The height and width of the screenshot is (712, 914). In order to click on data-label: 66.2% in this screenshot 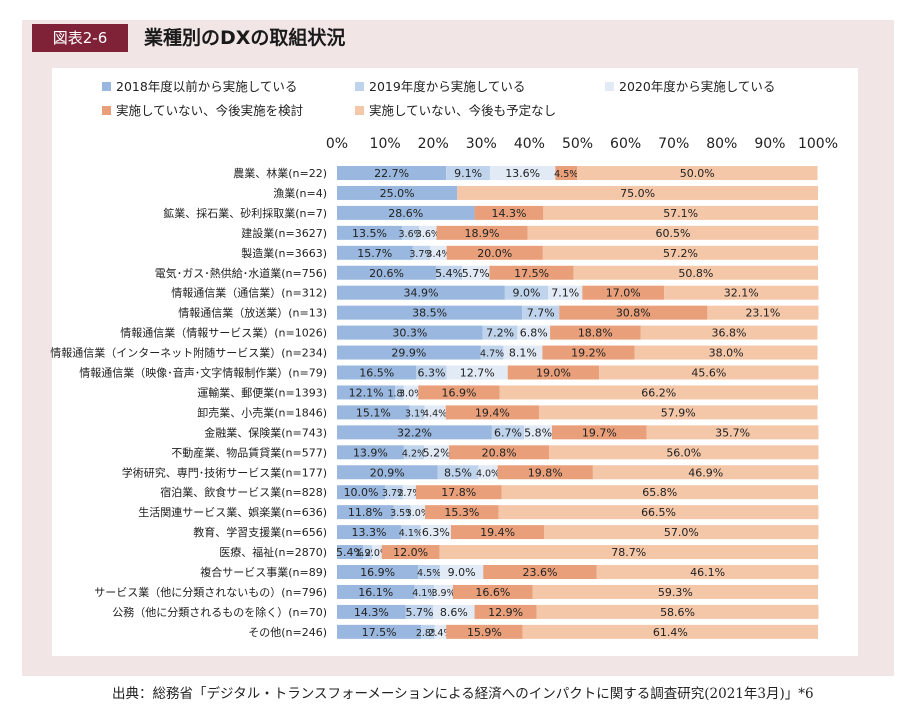, I will do `click(658, 392)`.